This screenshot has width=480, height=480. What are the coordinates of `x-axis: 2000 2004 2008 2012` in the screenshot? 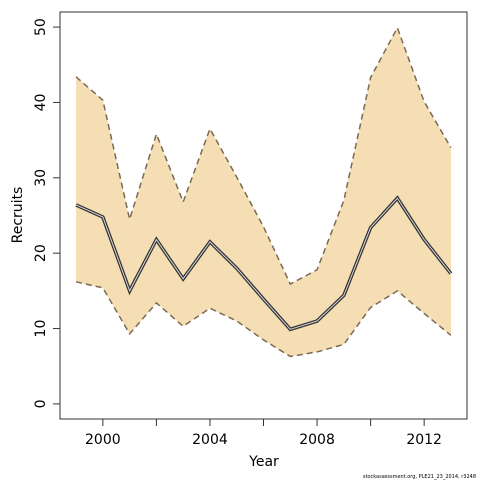 It's located at (263, 433).